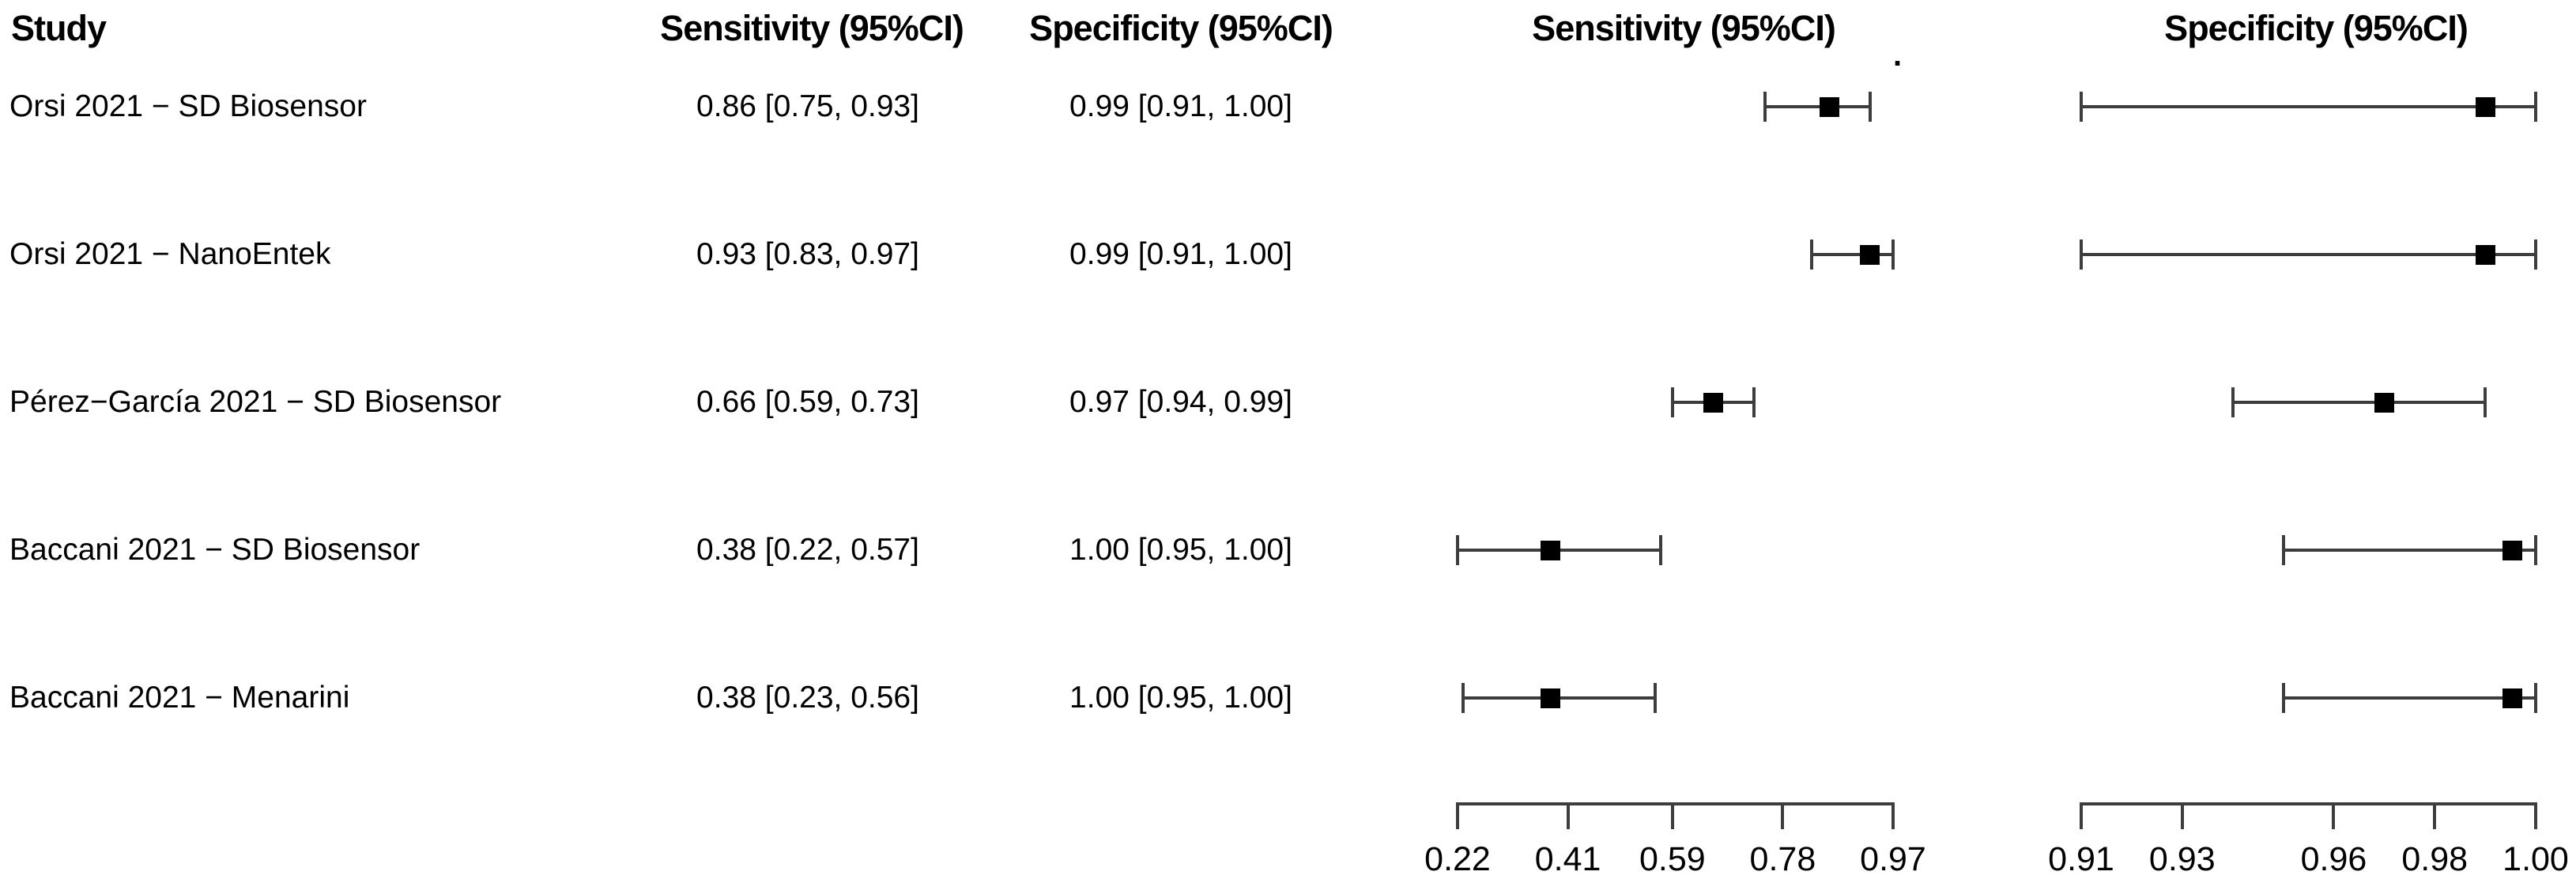  Describe the element at coordinates (59, 28) in the screenshot. I see `column-header-study: Study` at that location.